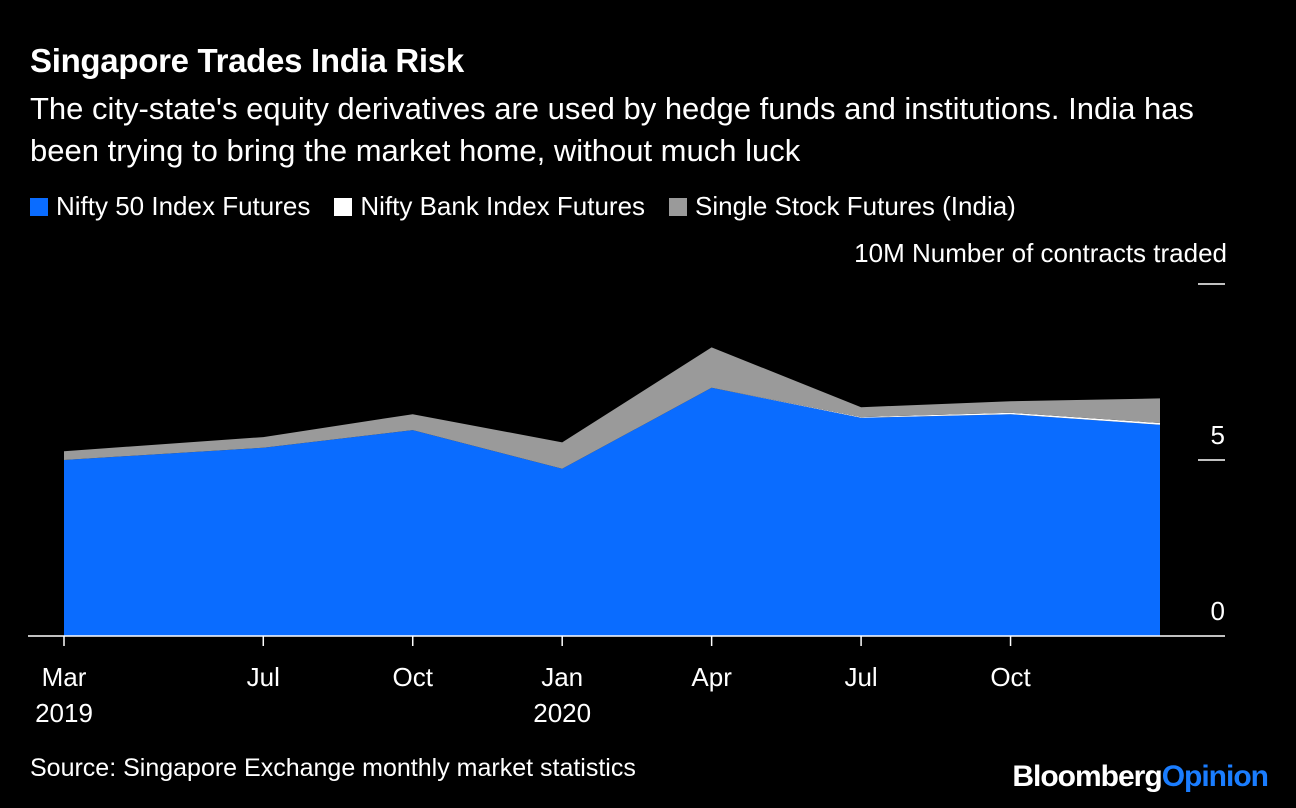 The image size is (1296, 808). Describe the element at coordinates (183, 206) in the screenshot. I see `legend-label-nifty50: Nifty 50 Index Futures` at that location.